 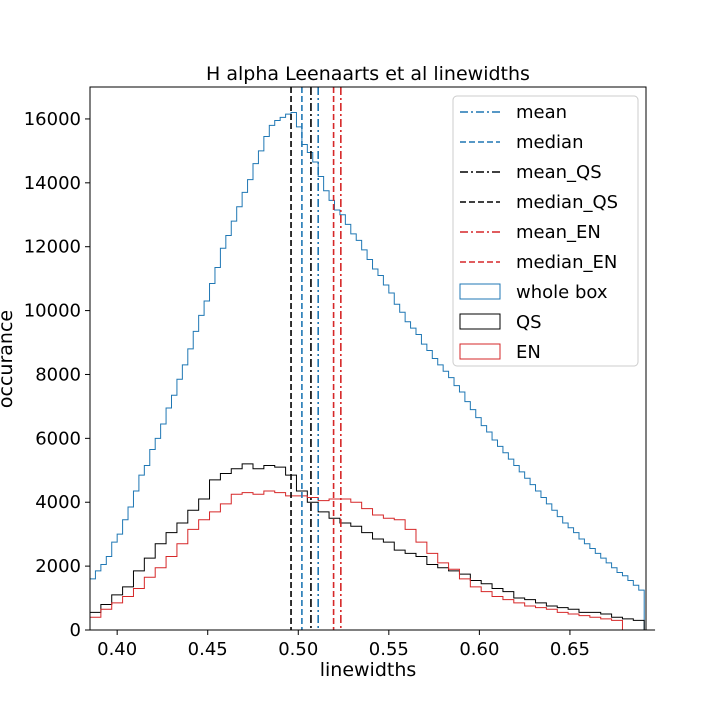 I want to click on legend-item-median: median, so click(x=521, y=142).